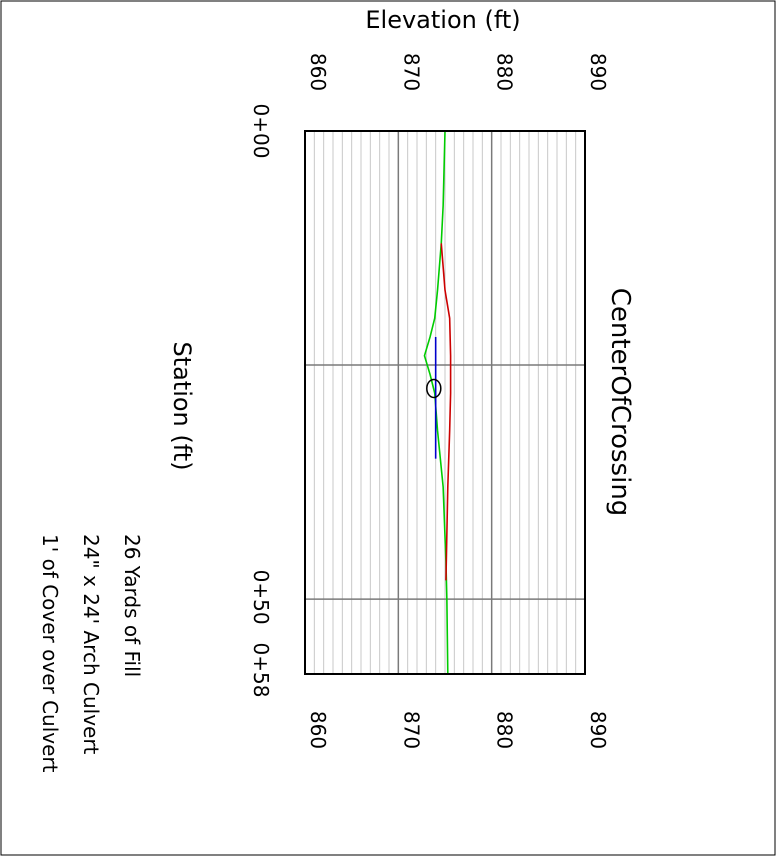 The width and height of the screenshot is (776, 861). What do you see at coordinates (50, 653) in the screenshot?
I see `note-cover: 1' of Cover over Culvert` at bounding box center [50, 653].